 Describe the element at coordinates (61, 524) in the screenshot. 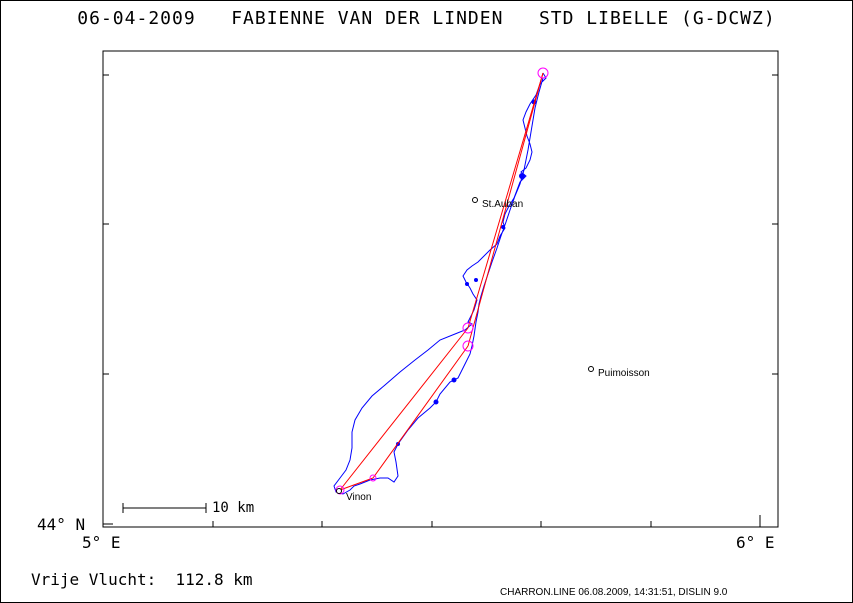

I see `latitude-label: 44° N` at that location.